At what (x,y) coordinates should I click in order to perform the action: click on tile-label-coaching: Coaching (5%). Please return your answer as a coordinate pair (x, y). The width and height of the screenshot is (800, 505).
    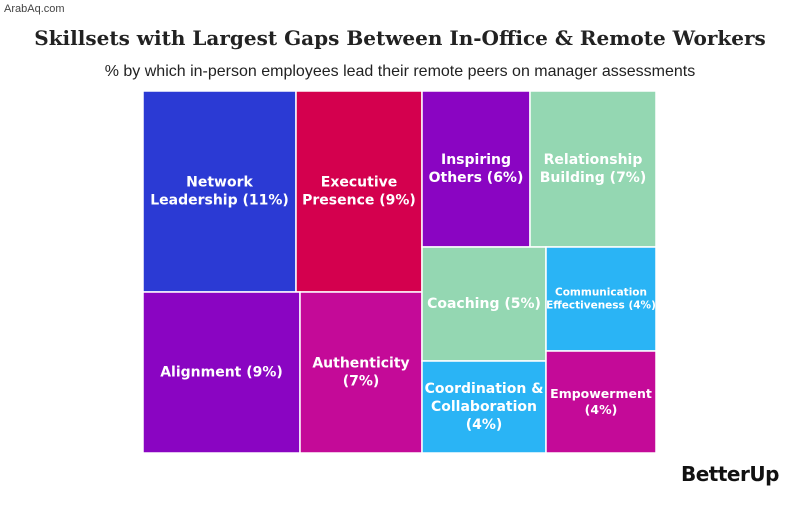
    Looking at the image, I should click on (484, 304).